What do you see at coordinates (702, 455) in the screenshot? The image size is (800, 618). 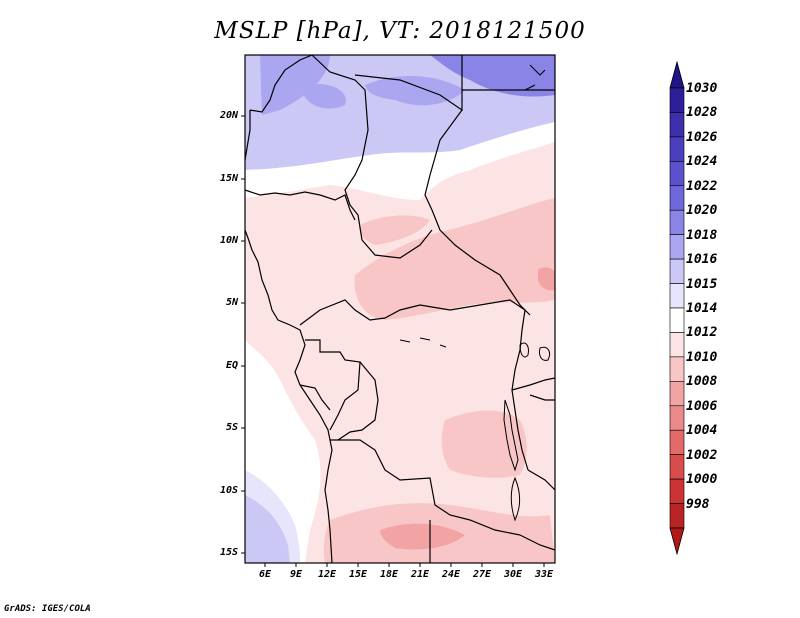 I see `colorbar-label-1002: 1002` at bounding box center [702, 455].